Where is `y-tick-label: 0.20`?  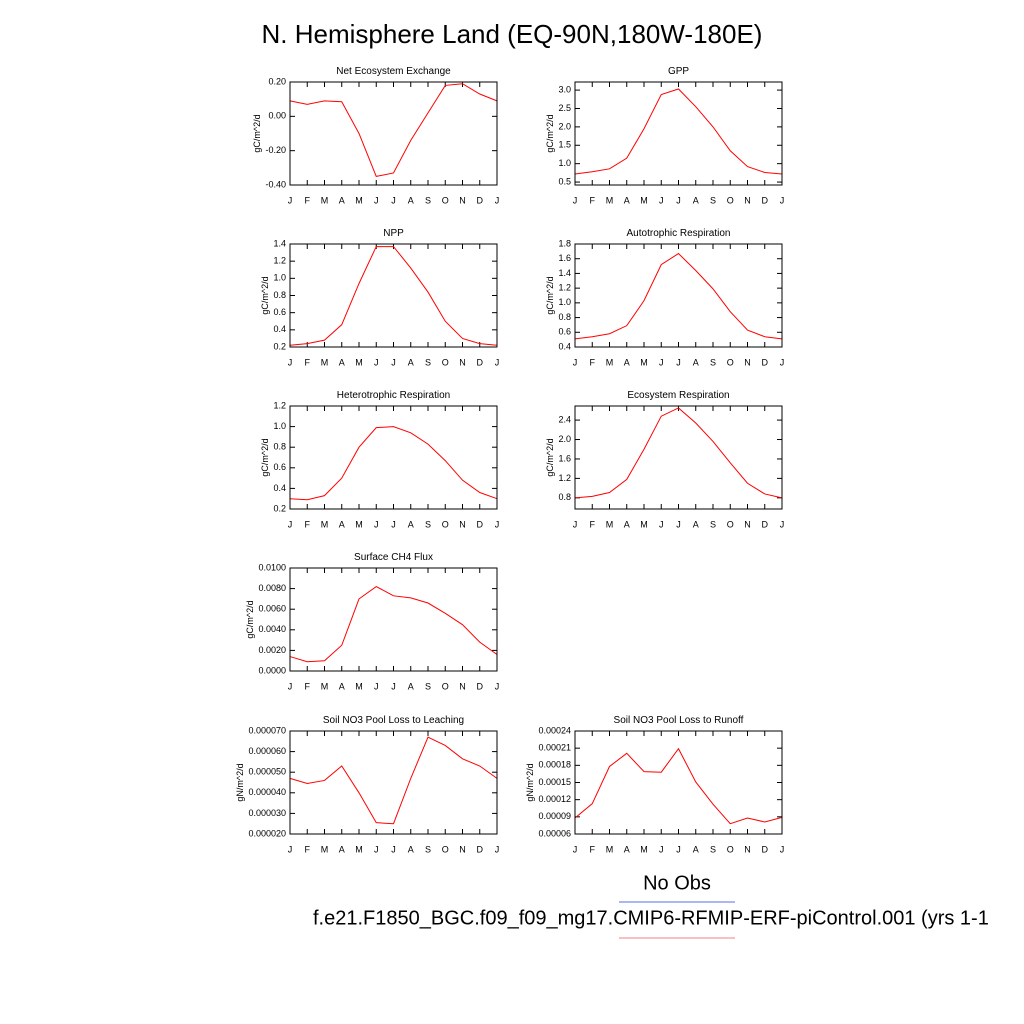
y-tick-label: 0.20 is located at coordinates (277, 81).